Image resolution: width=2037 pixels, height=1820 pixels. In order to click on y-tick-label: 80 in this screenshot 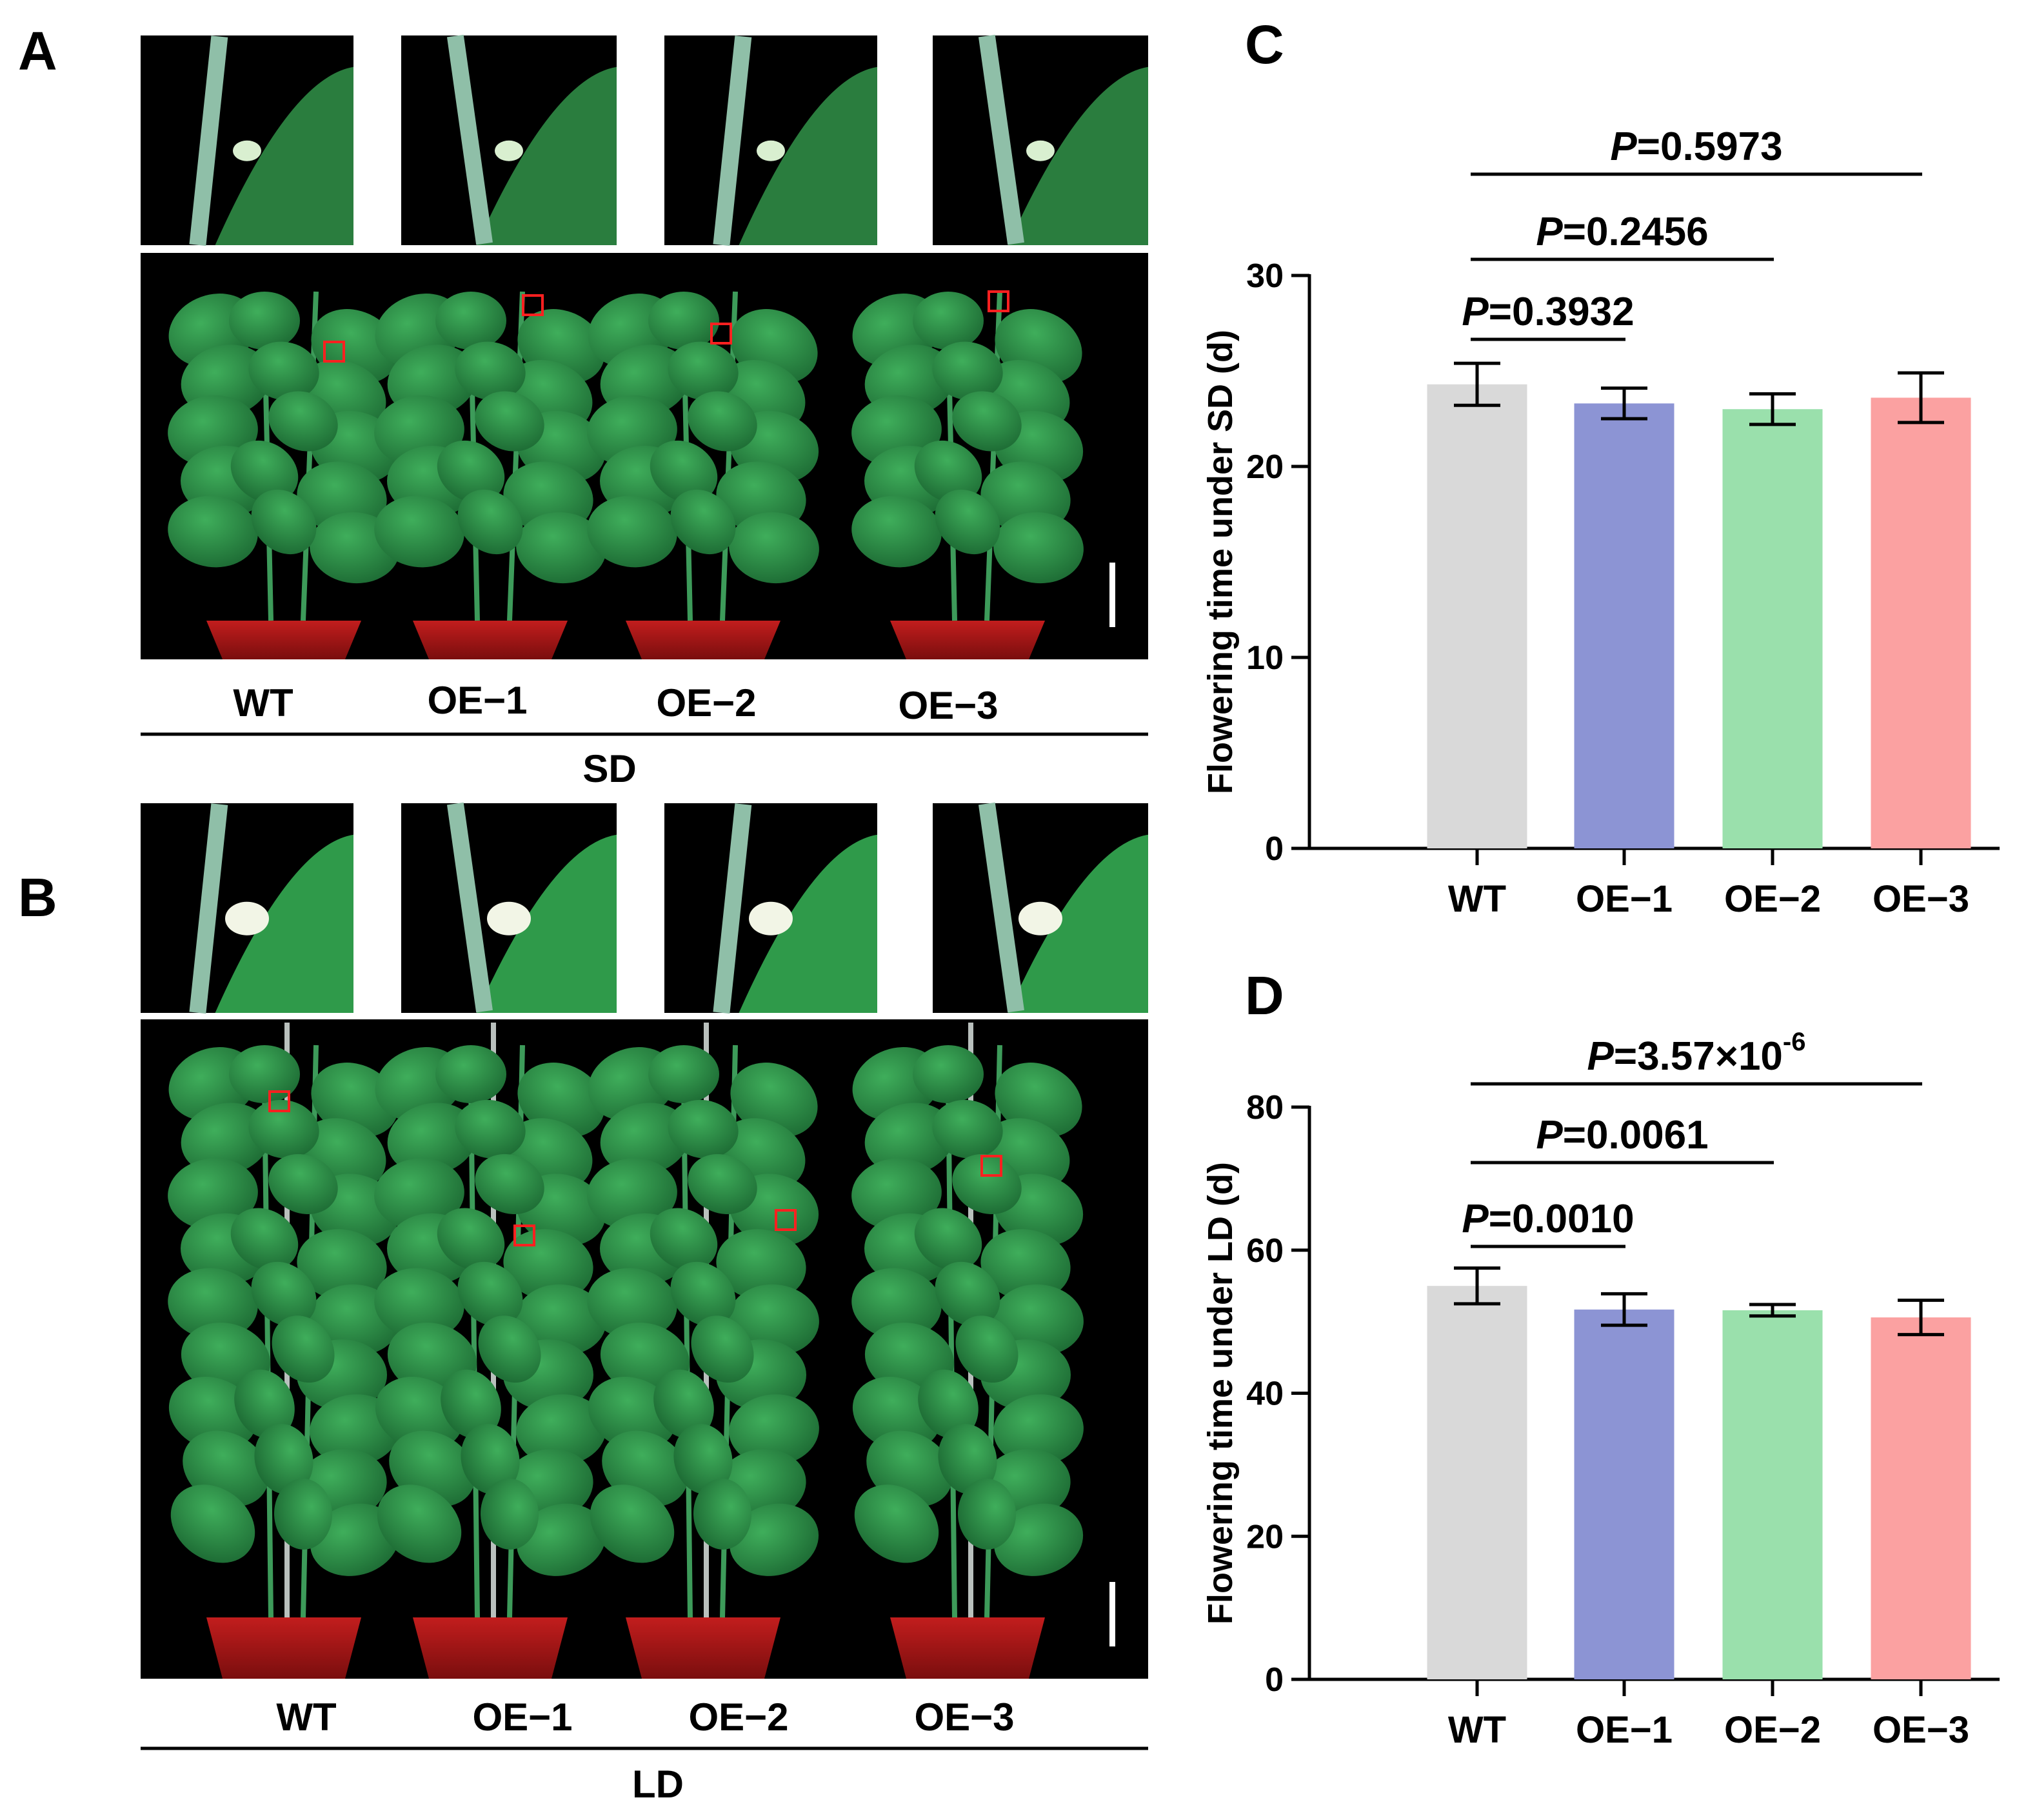, I will do `click(1265, 1107)`.